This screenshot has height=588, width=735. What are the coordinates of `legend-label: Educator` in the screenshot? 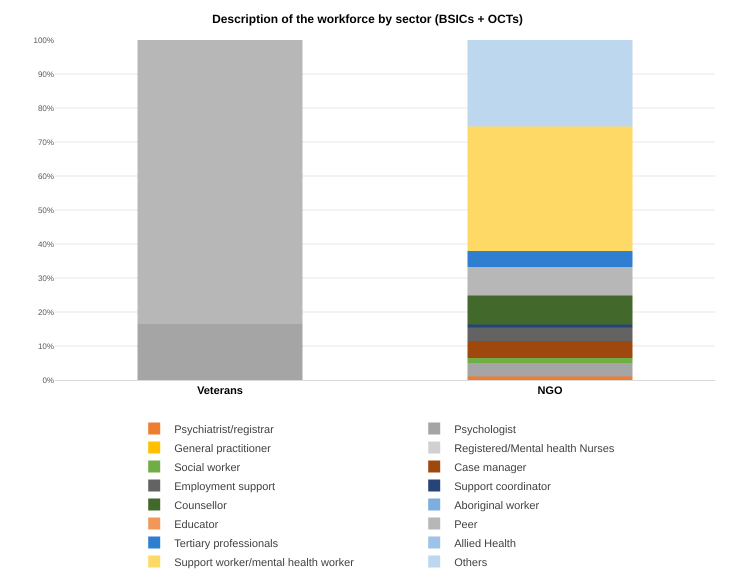 It's located at (196, 524).